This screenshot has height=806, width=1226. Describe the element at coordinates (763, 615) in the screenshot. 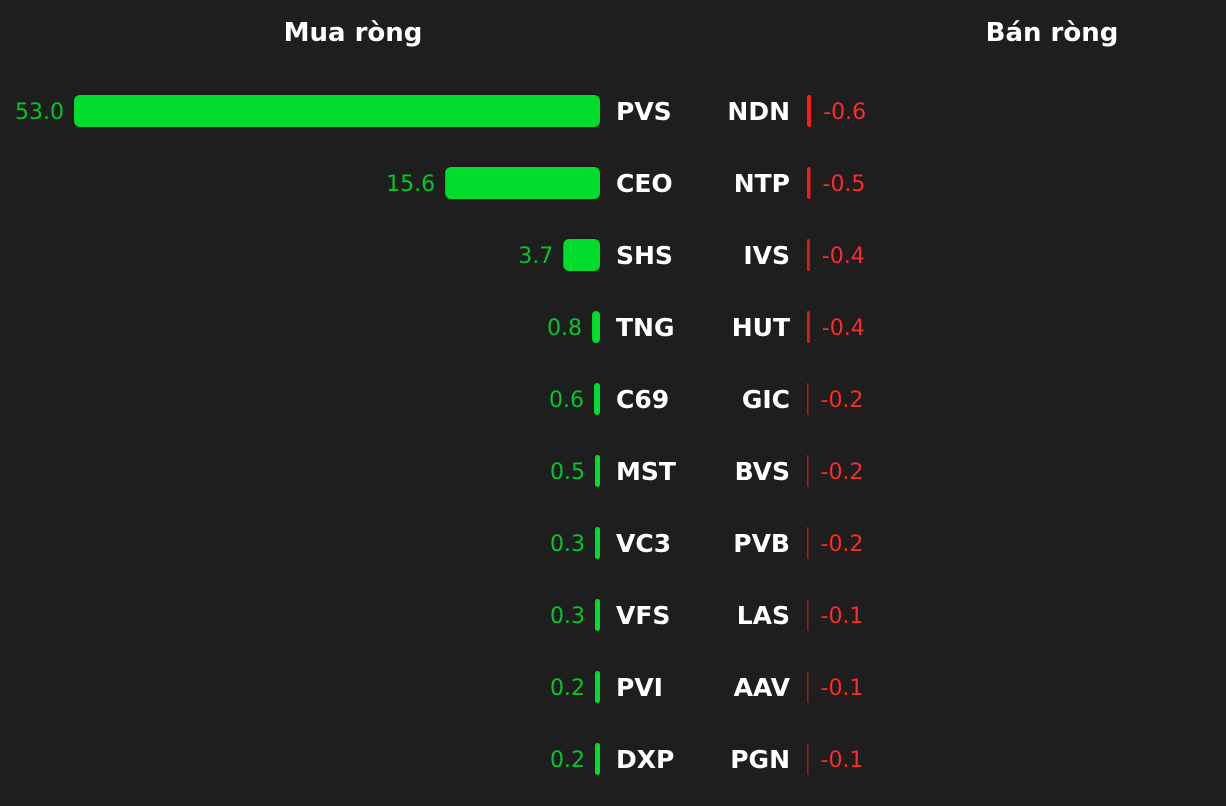

I see `sell-ticker-label: LAS` at that location.